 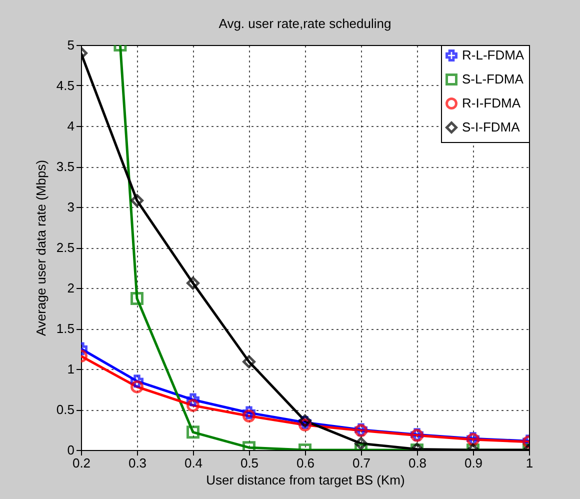 What do you see at coordinates (70, 45) in the screenshot?
I see `y-tick-label: 5` at bounding box center [70, 45].